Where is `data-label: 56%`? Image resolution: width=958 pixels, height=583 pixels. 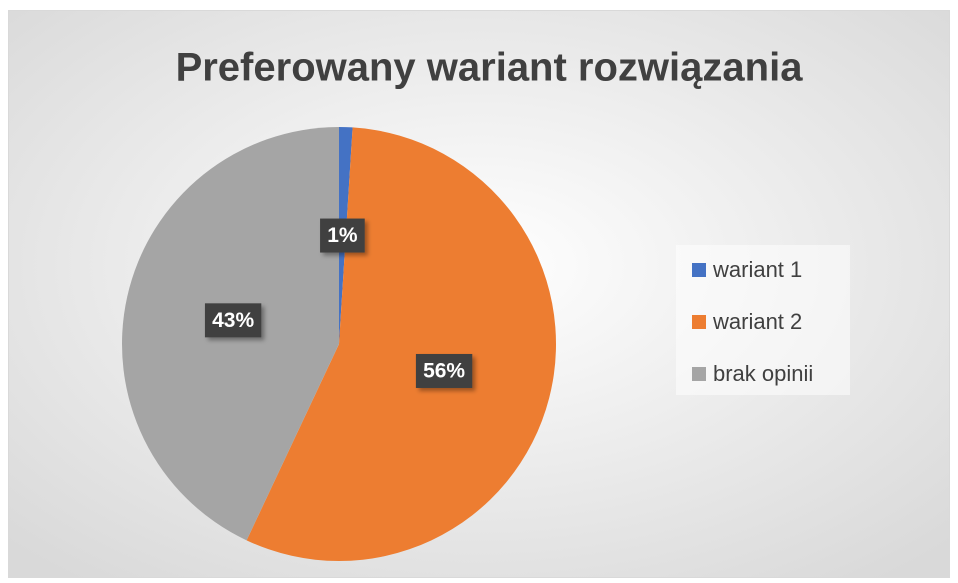
data-label: 56% is located at coordinates (444, 371).